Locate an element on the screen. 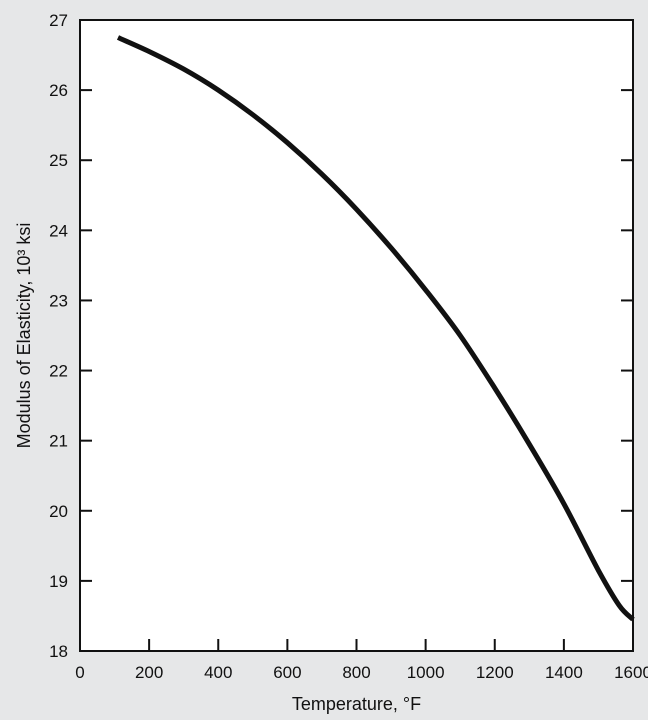  y-tick-label: 21 is located at coordinates (58, 441).